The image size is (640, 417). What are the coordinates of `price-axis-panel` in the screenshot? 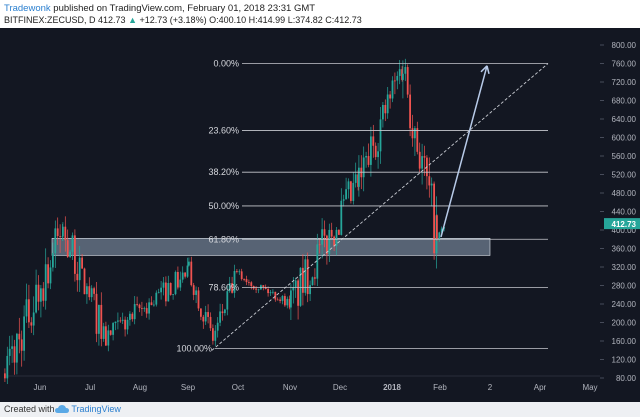 It's located at (620, 215).